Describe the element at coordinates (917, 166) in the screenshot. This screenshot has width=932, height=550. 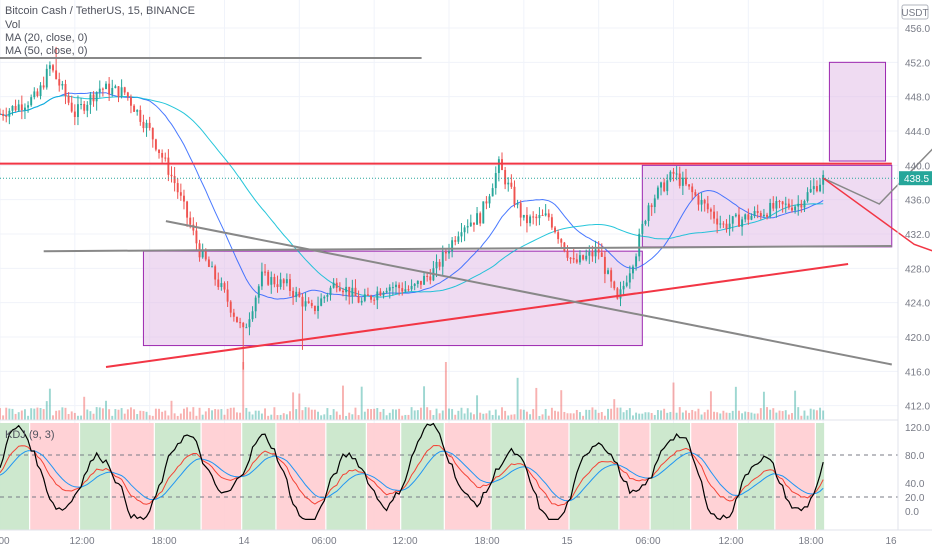
I see `price-tick-label: 440.0` at that location.